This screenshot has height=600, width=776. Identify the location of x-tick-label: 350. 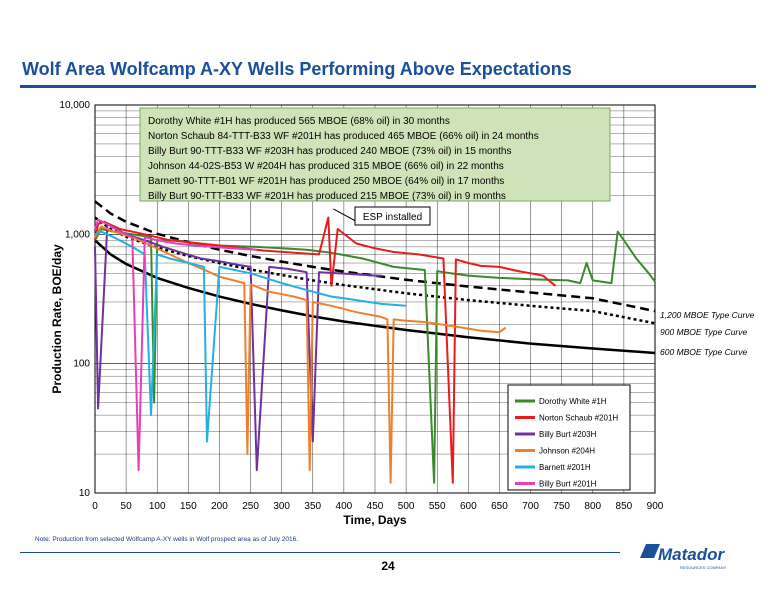
(312, 506).